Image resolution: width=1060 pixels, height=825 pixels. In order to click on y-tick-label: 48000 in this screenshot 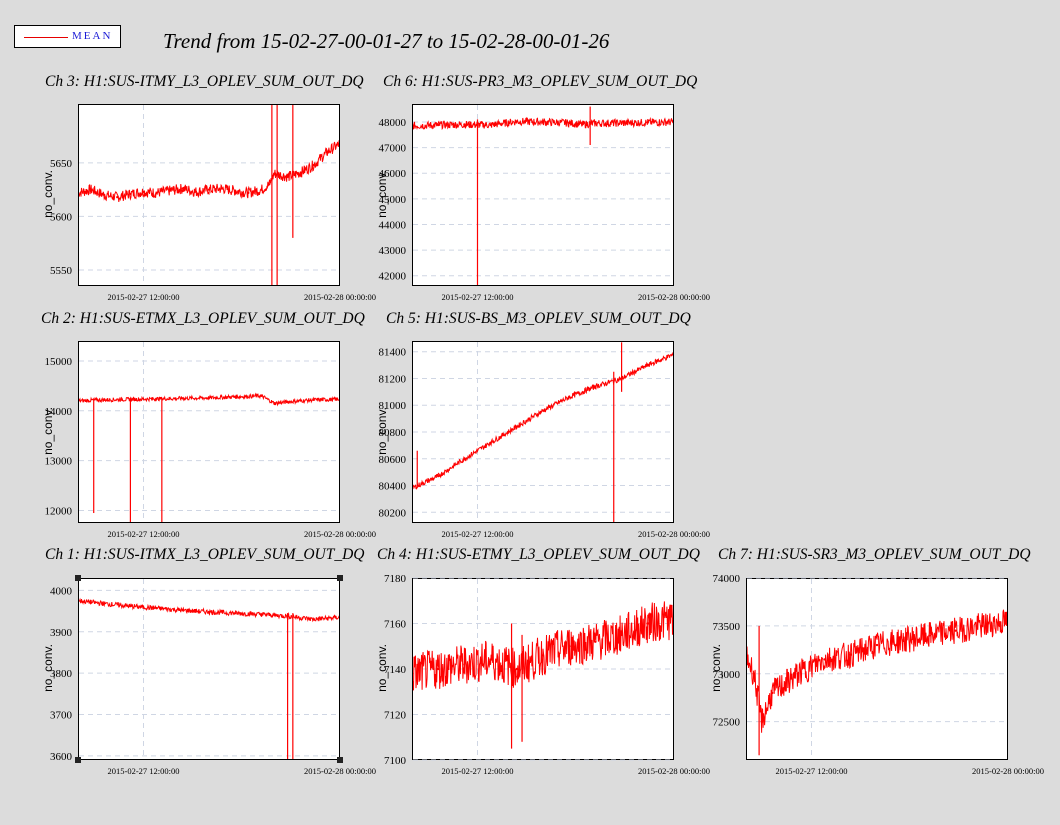, I will do `click(393, 123)`.